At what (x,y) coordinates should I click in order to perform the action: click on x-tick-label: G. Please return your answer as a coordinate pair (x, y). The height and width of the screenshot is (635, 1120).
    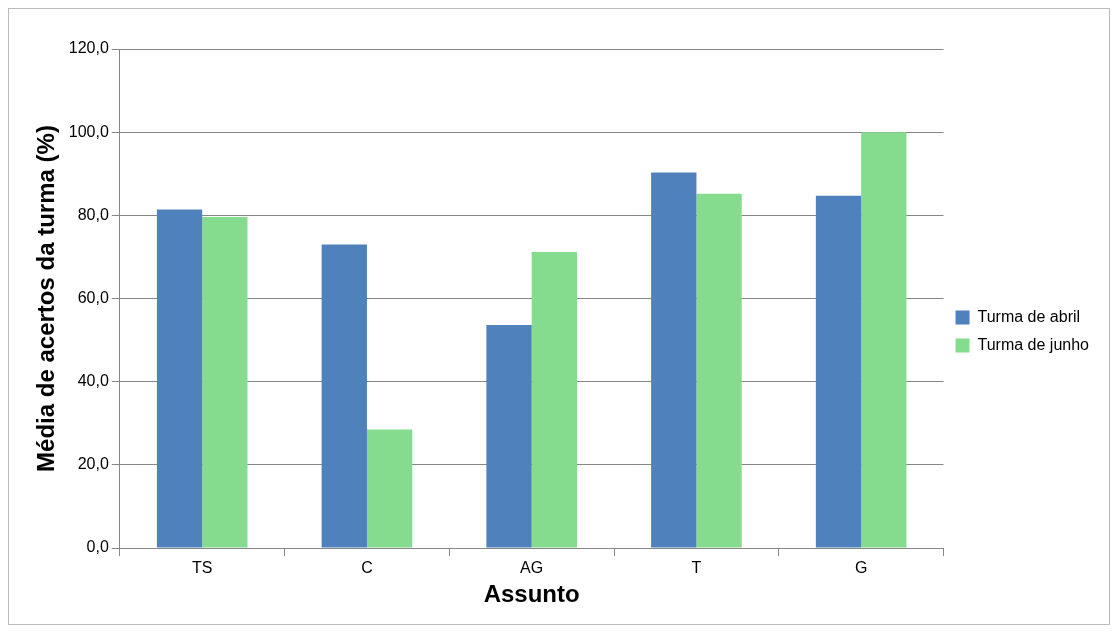
    Looking at the image, I should click on (861, 568).